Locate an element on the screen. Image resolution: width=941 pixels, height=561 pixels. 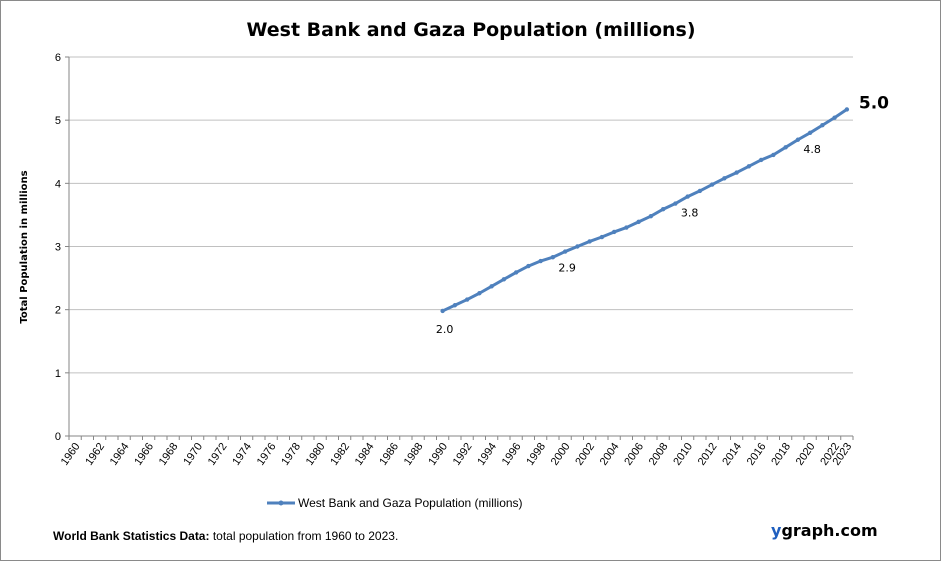
x-tick-label: 2012 is located at coordinates (708, 454).